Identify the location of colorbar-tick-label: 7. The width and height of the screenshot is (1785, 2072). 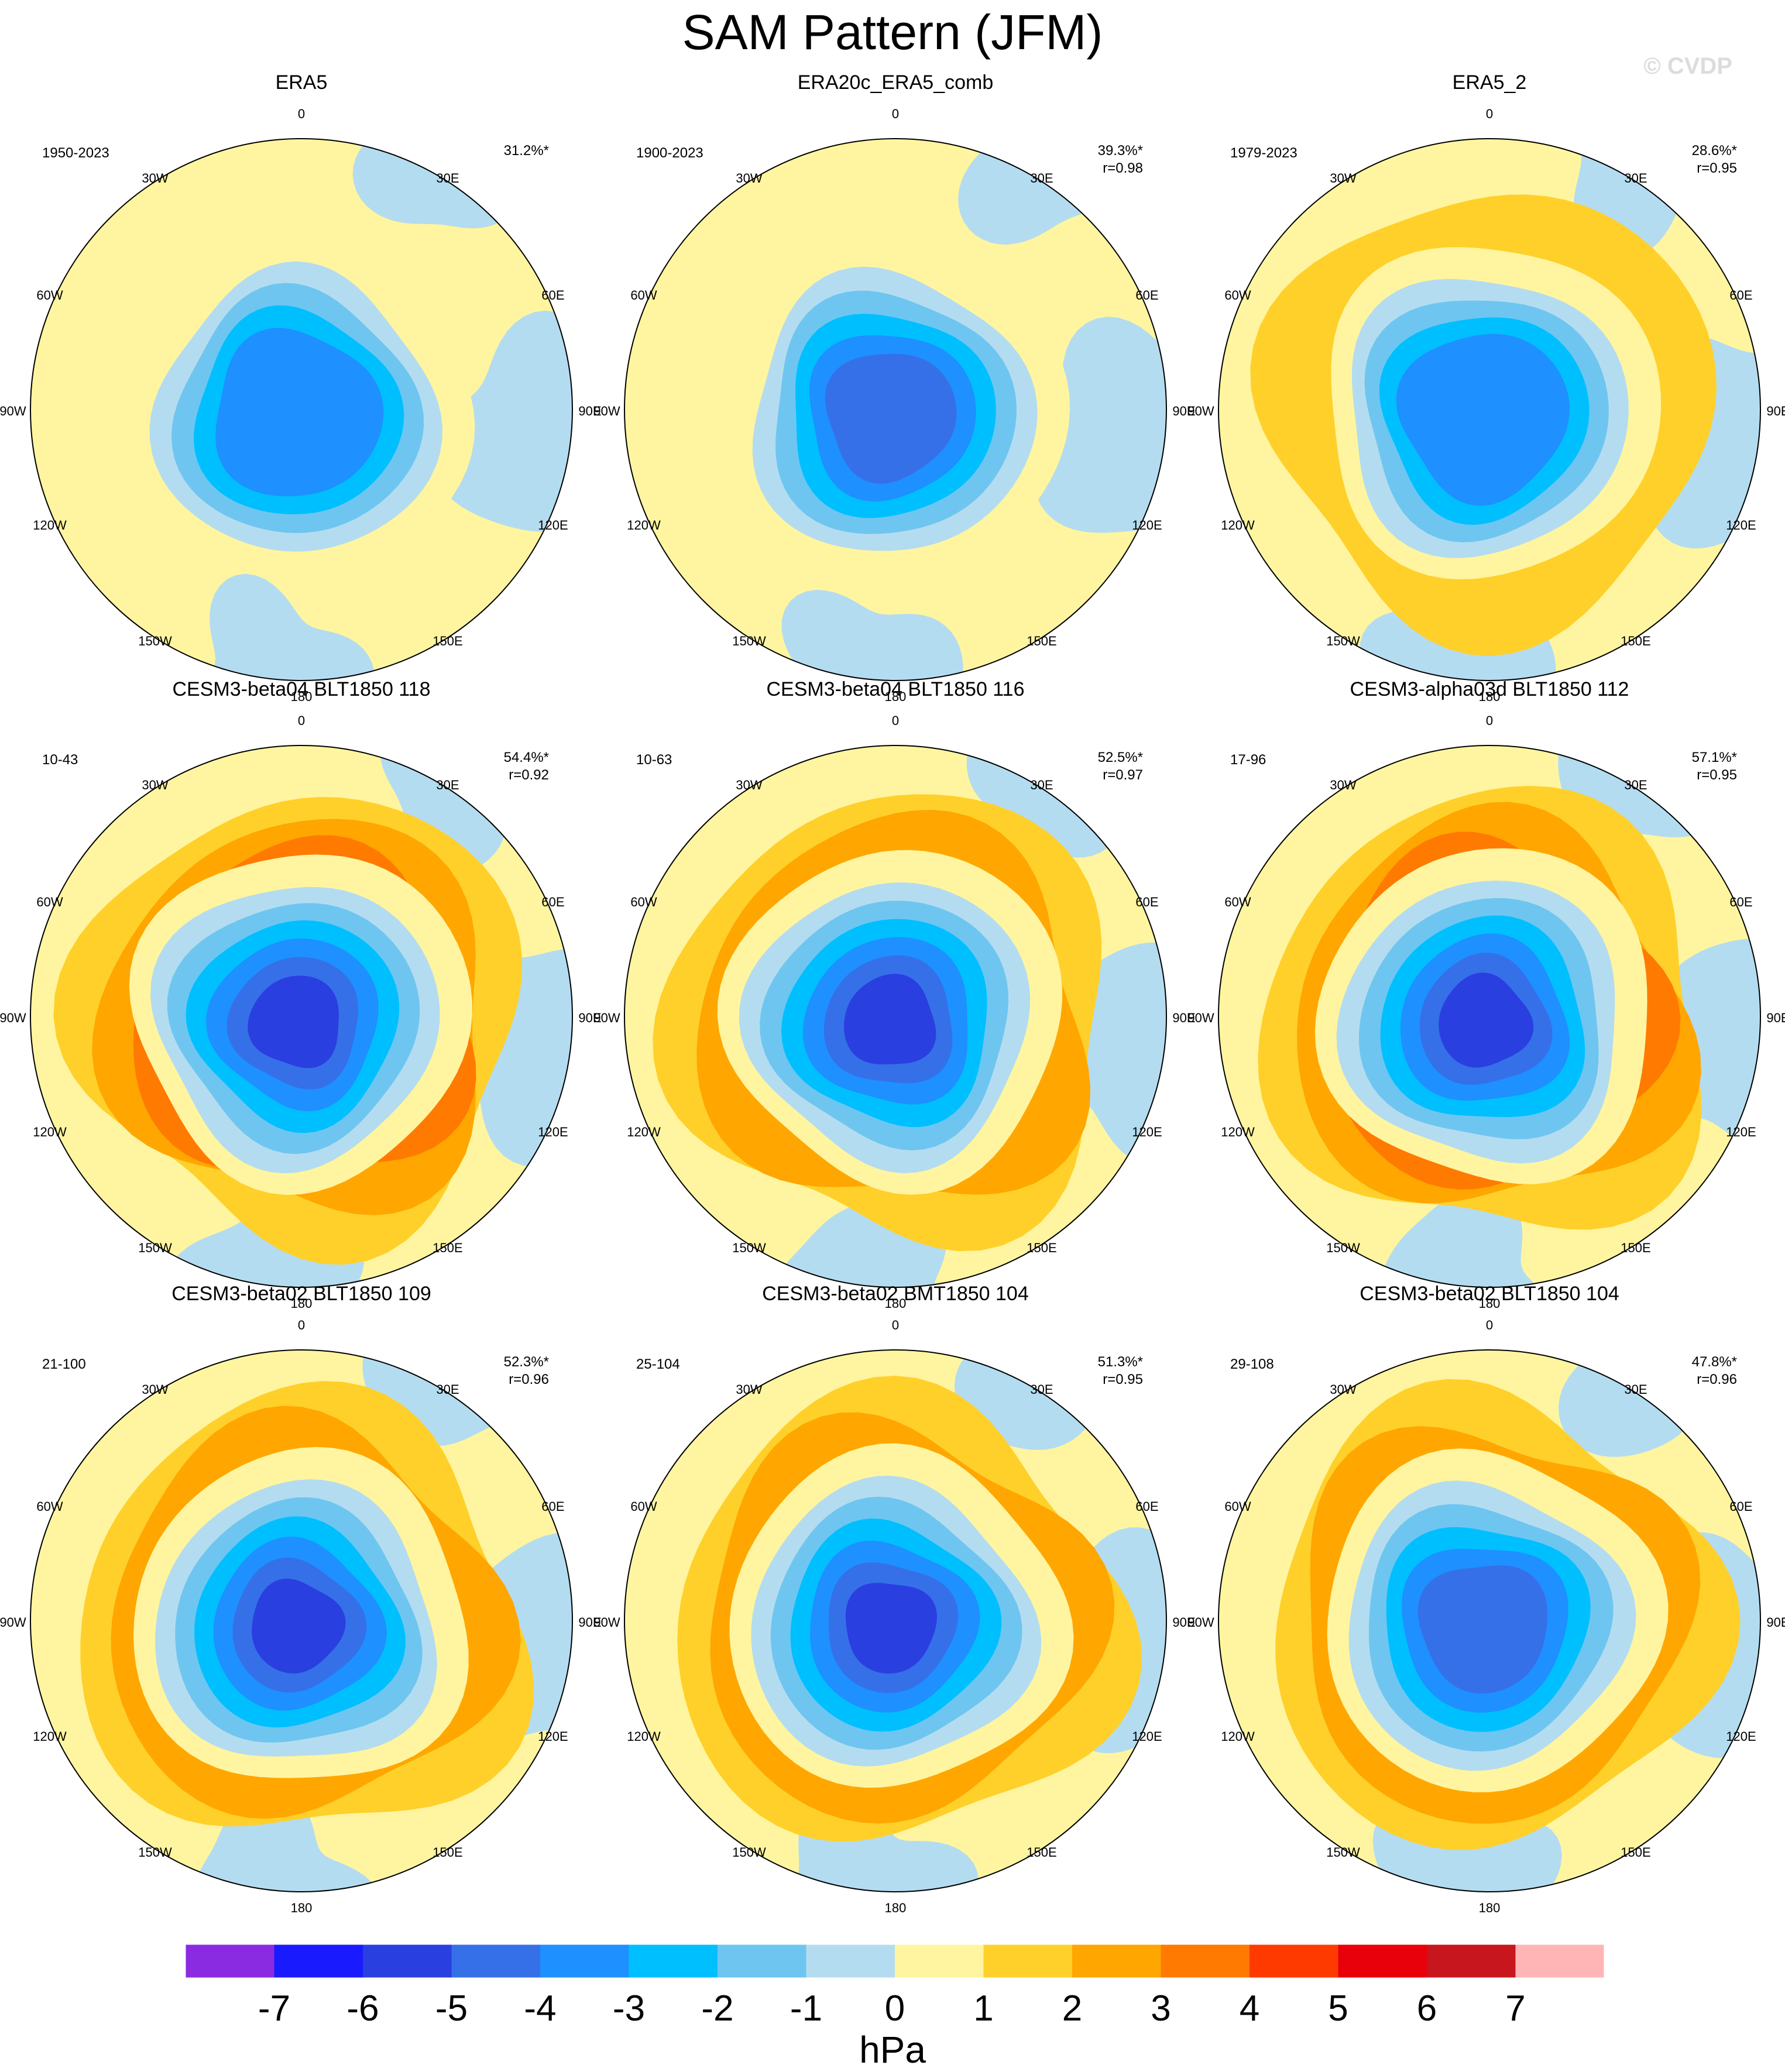
(1515, 2008).